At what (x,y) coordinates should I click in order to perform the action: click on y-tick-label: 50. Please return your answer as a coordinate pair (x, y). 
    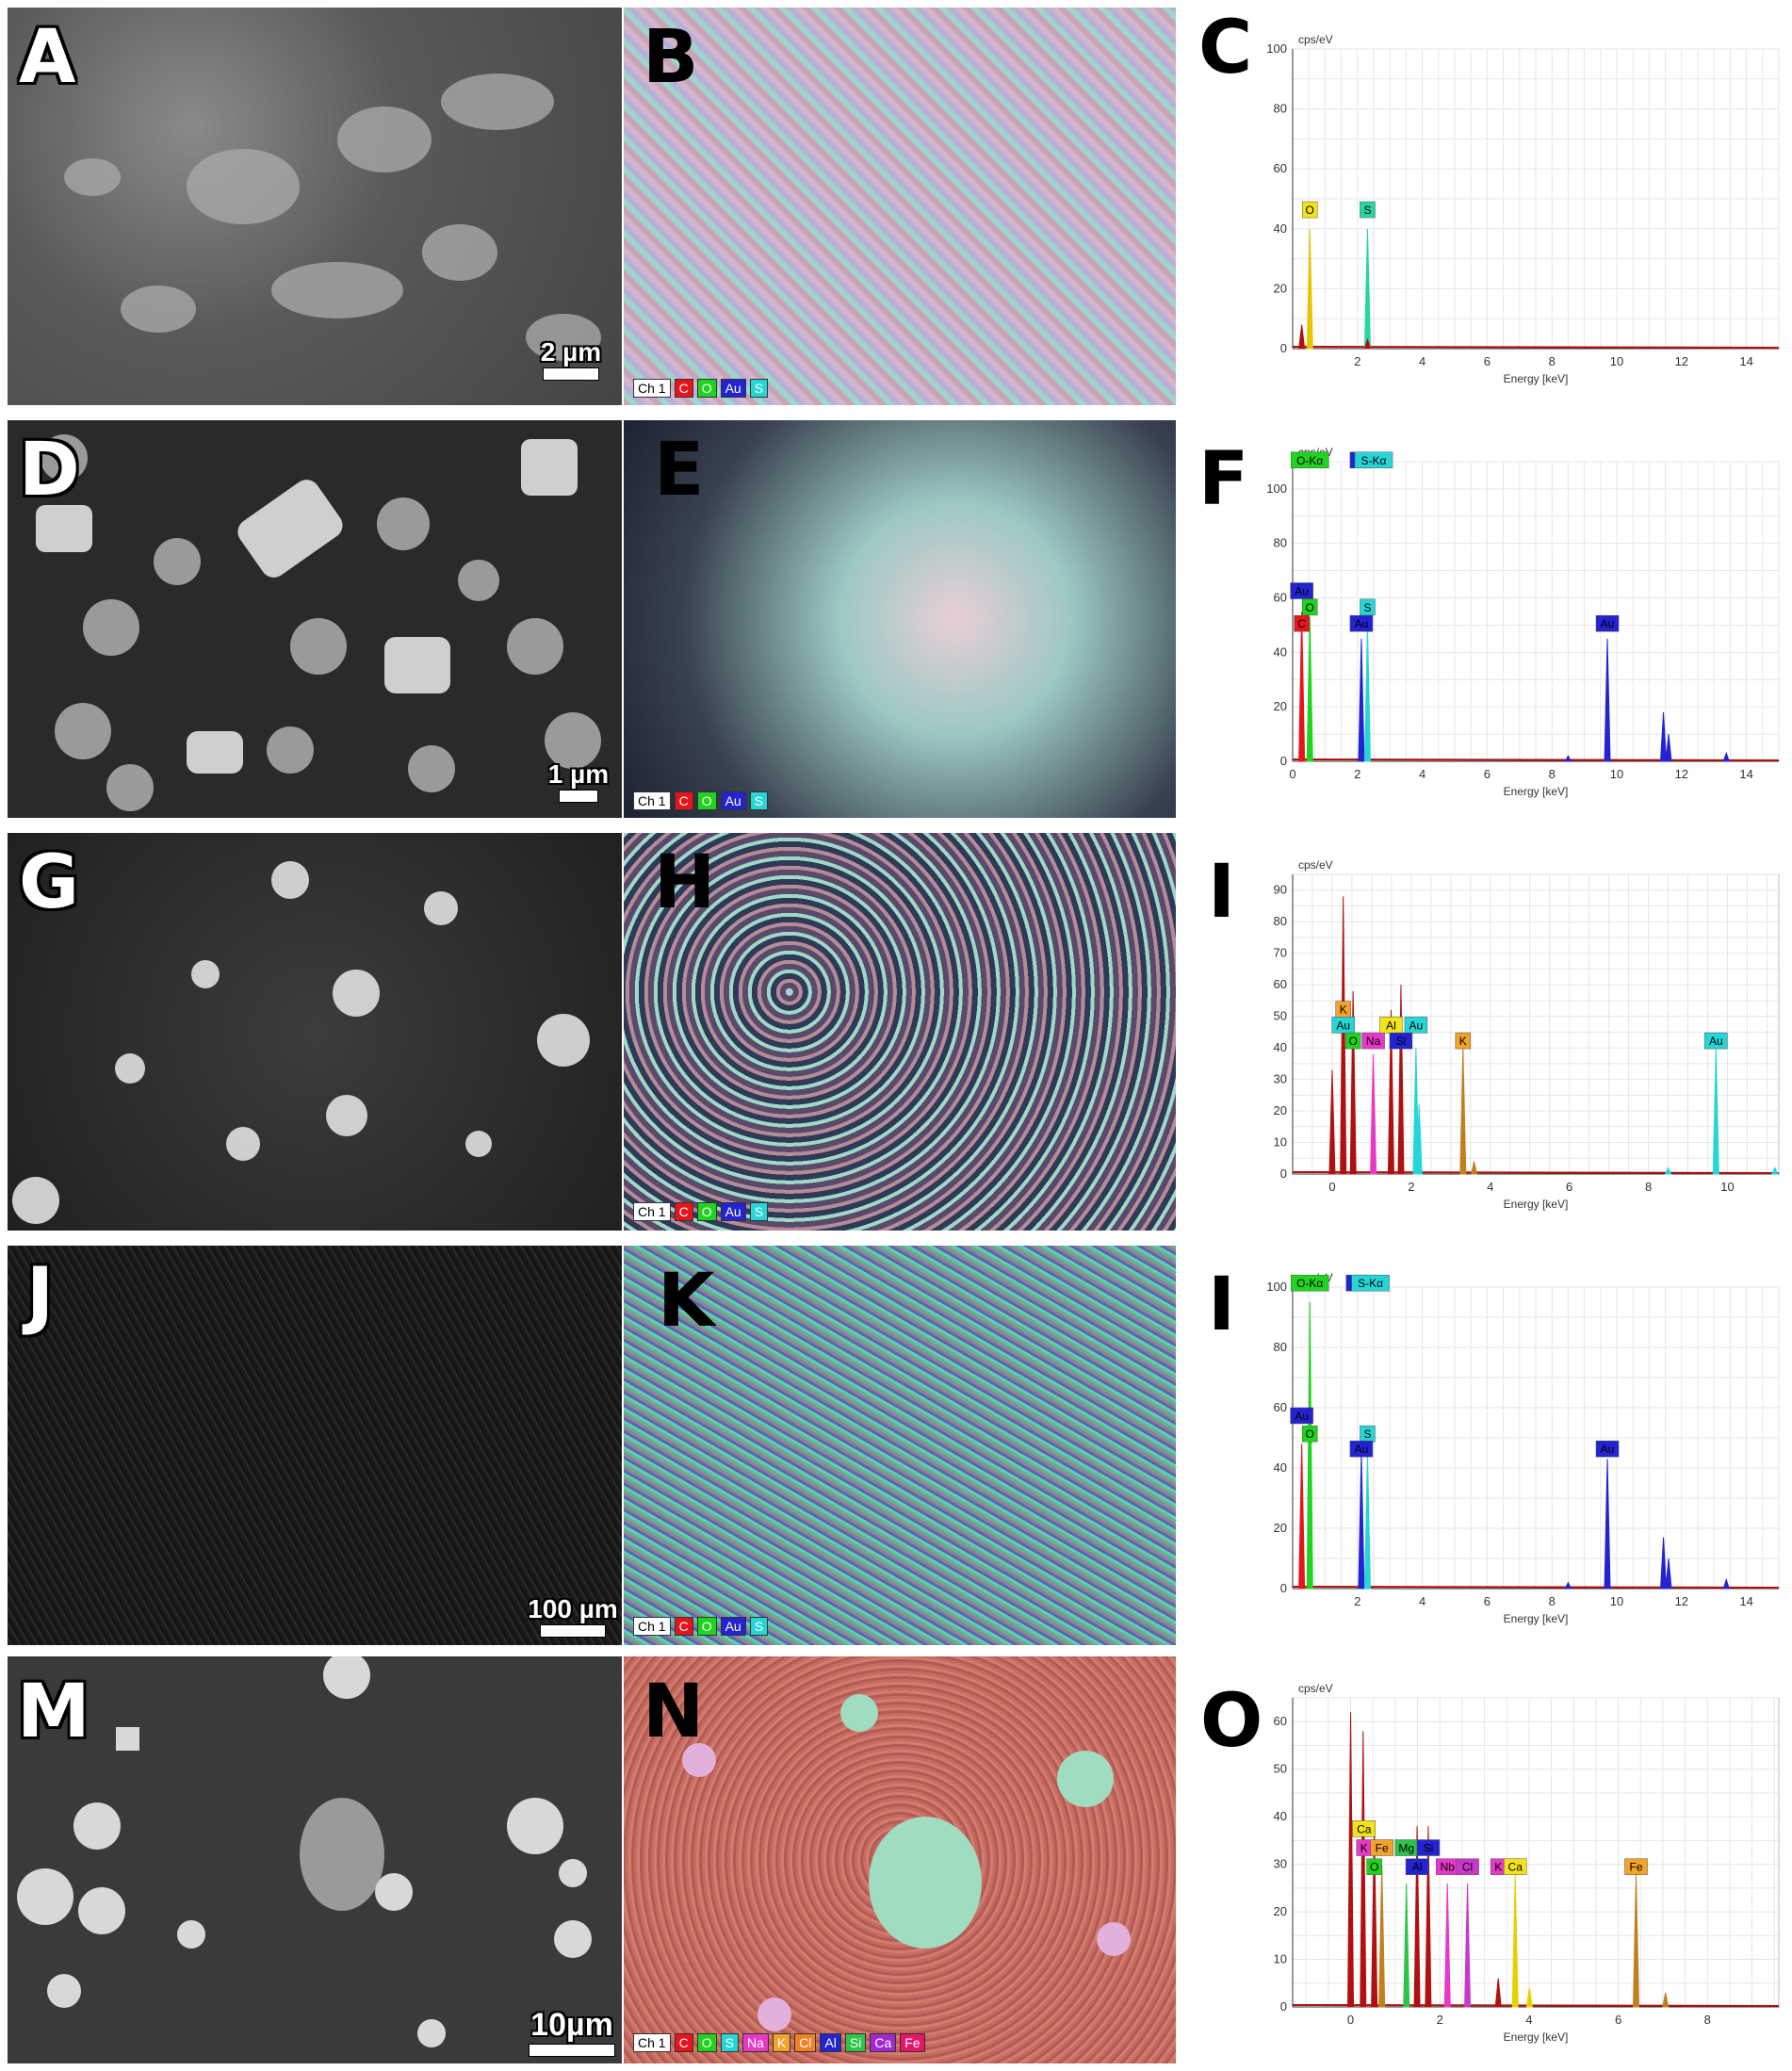
    Looking at the image, I should click on (1280, 1016).